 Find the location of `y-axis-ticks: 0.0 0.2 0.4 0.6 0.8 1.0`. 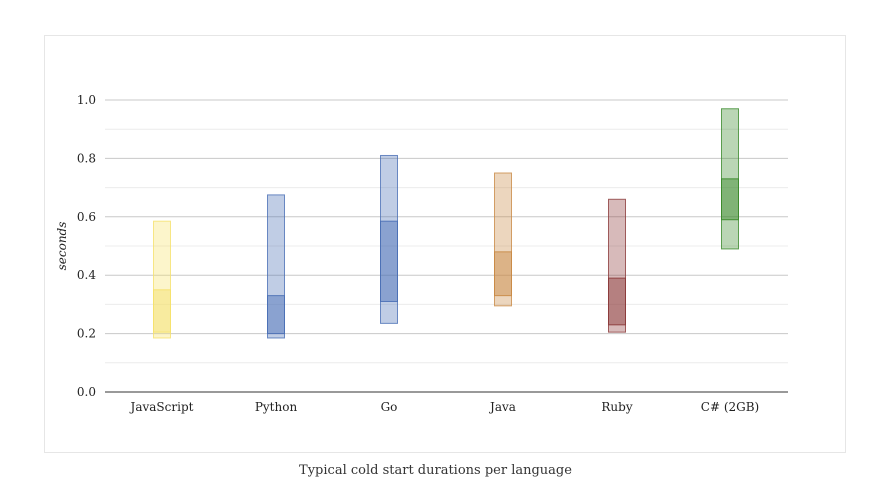

y-axis-ticks: 0.0 0.2 0.4 0.6 0.8 1.0 is located at coordinates (86, 246).